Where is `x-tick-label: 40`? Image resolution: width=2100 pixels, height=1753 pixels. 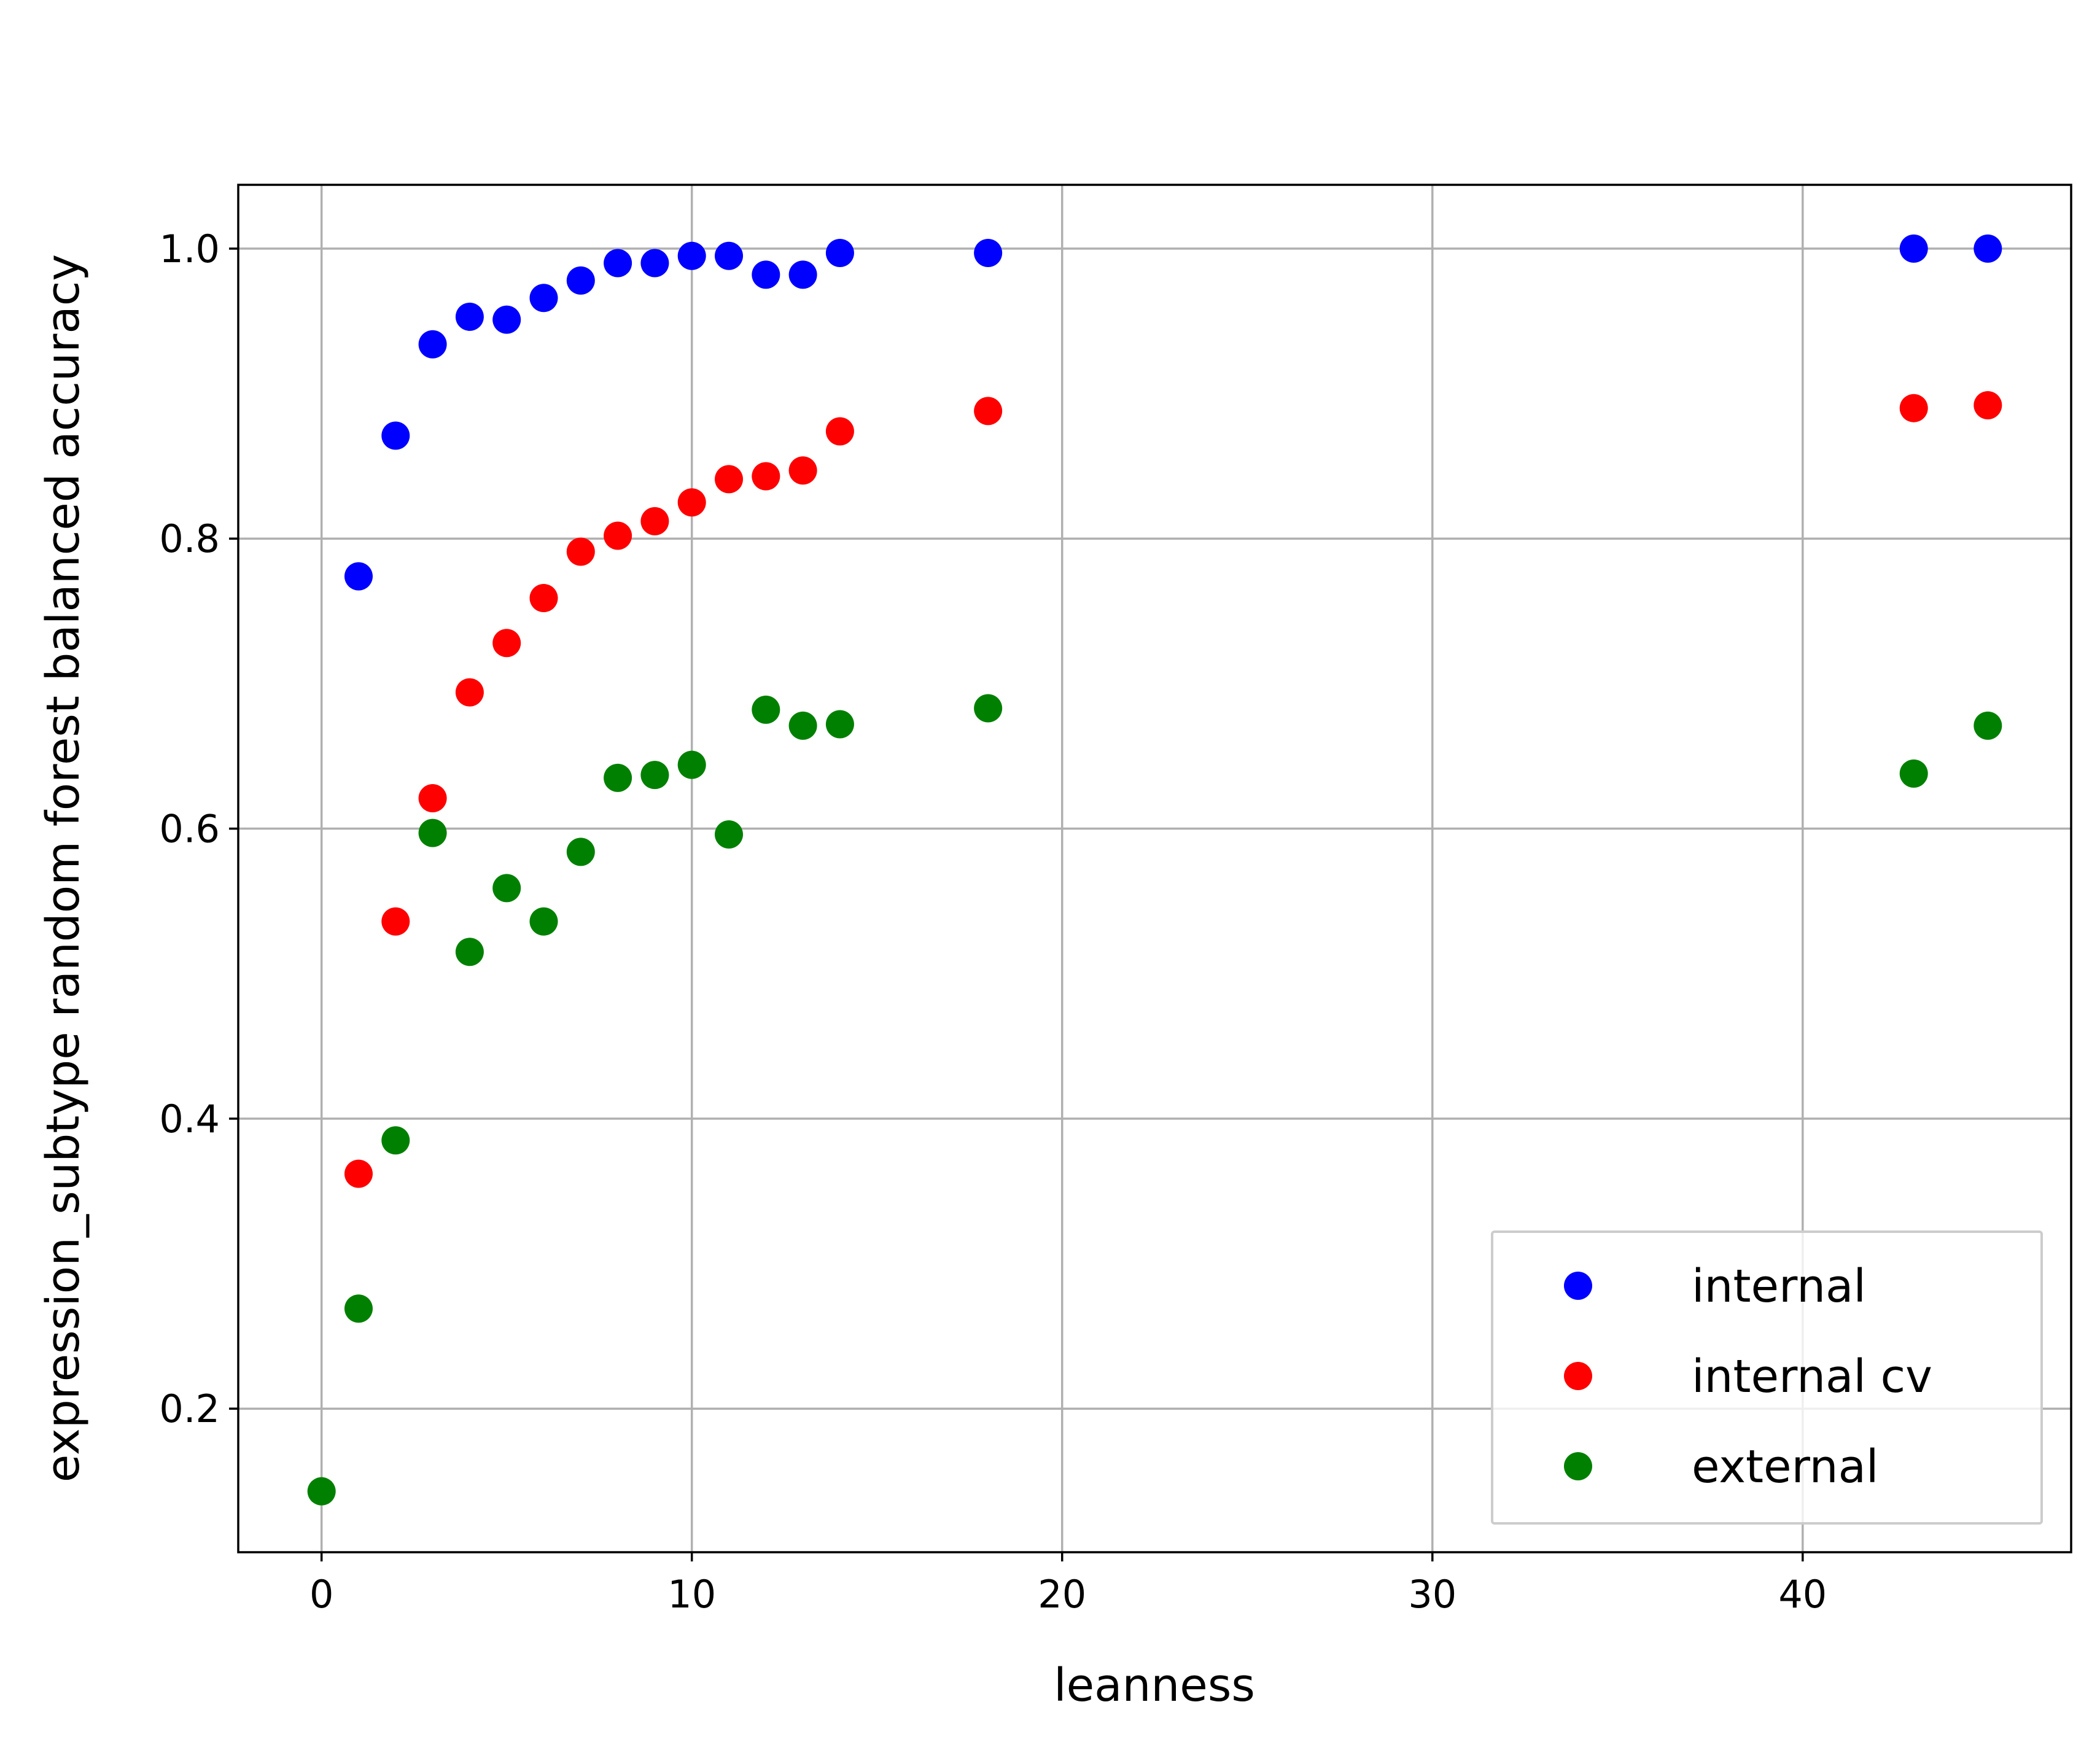
x-tick-label: 40 is located at coordinates (1802, 1594).